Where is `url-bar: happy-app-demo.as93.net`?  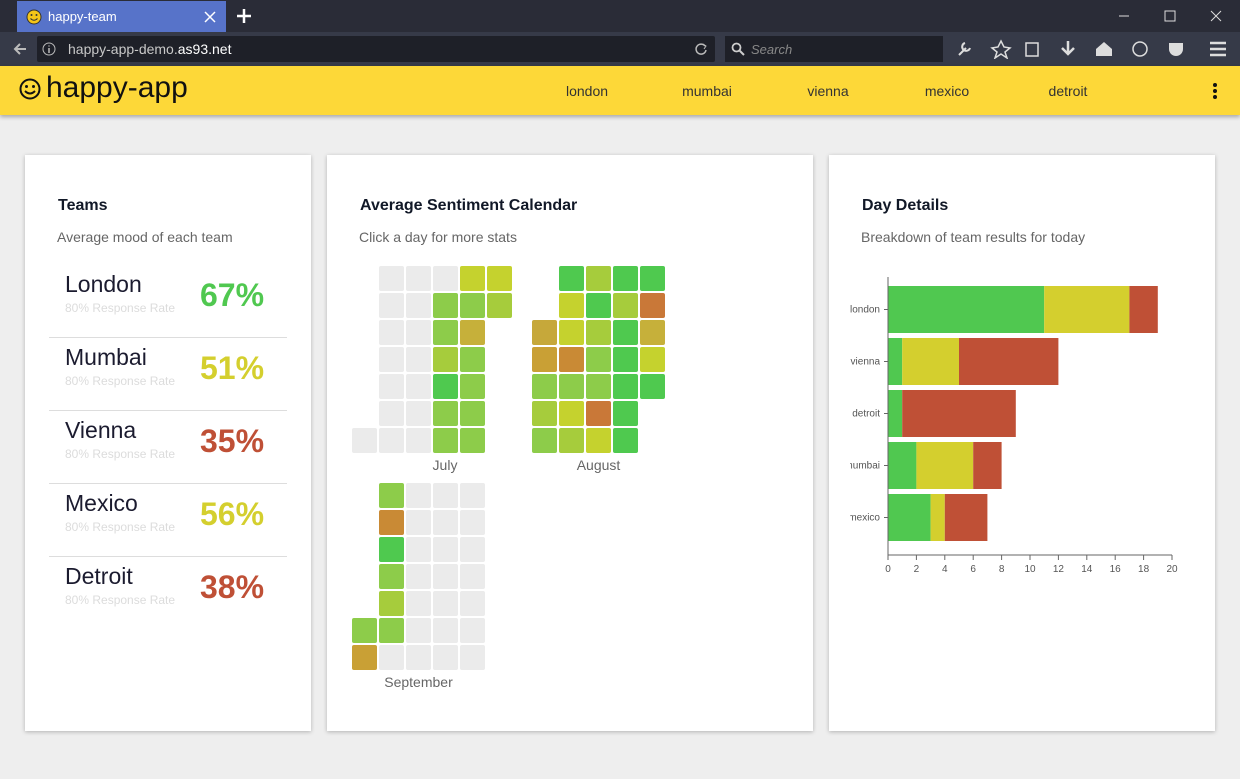
url-bar: happy-app-demo.as93.net is located at coordinates (376, 49).